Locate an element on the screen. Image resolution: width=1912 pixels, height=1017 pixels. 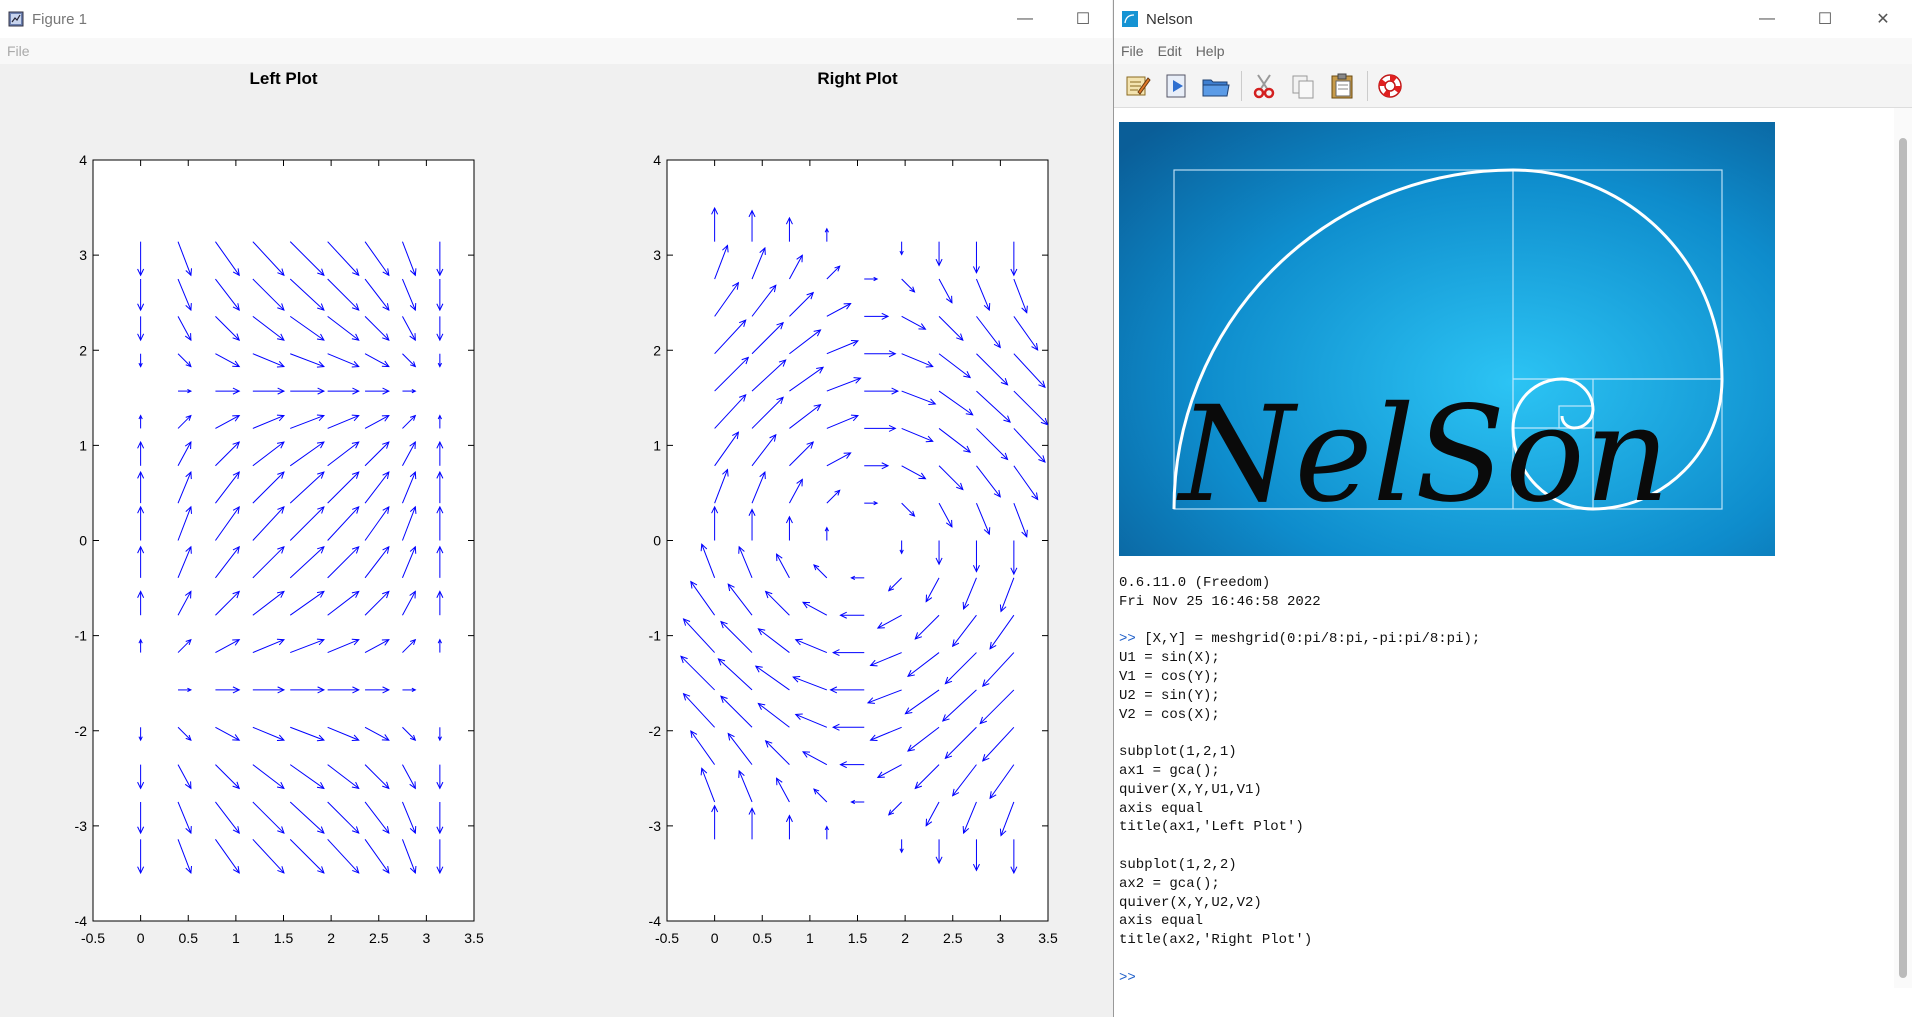
figure-menu-file: File is located at coordinates (18, 51).